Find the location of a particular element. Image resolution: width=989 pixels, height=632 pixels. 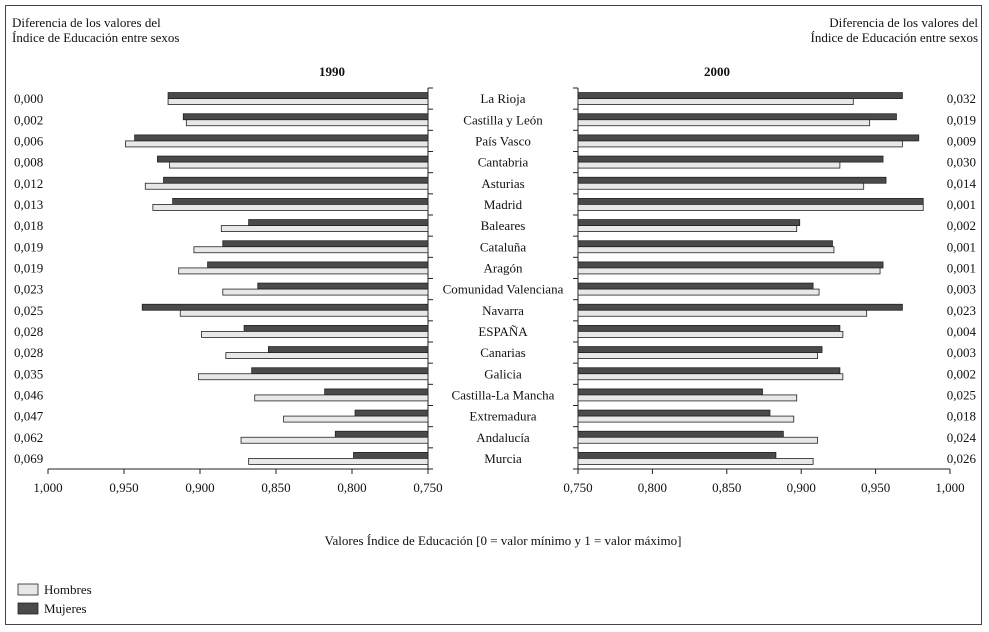

difference-label-2000: 0,019 is located at coordinates (961, 119).